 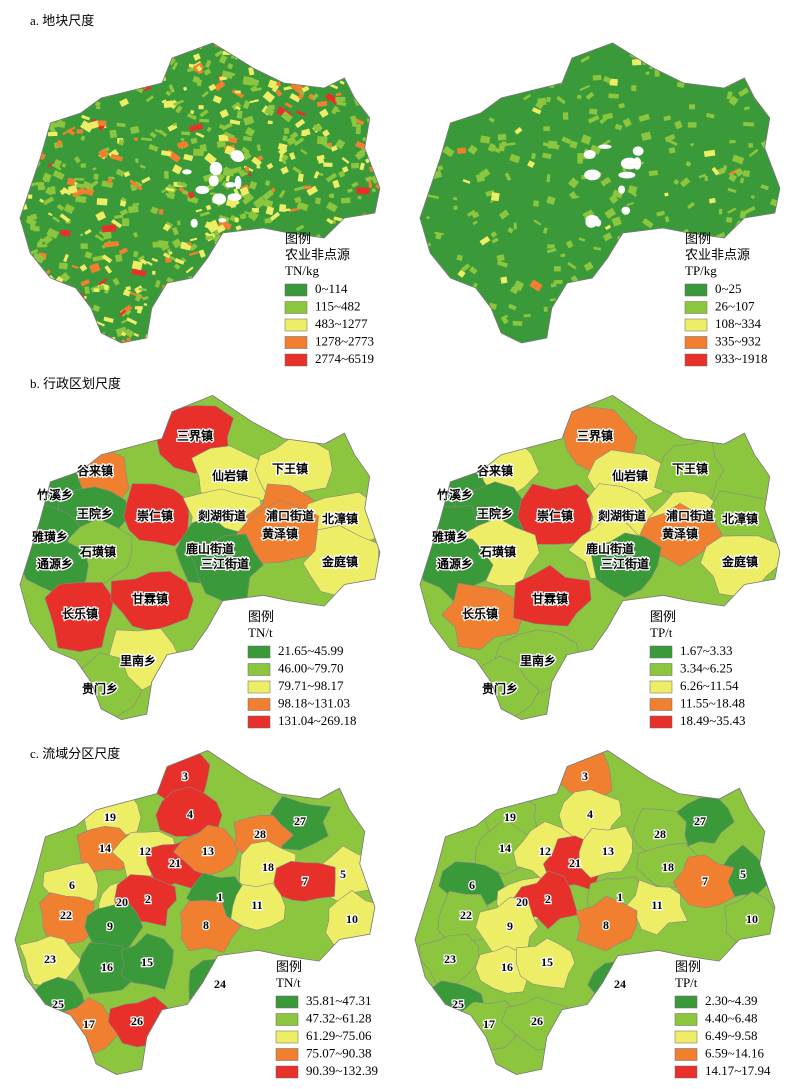 What do you see at coordinates (500, 688) in the screenshot?
I see `region-label: 贵门乡` at bounding box center [500, 688].